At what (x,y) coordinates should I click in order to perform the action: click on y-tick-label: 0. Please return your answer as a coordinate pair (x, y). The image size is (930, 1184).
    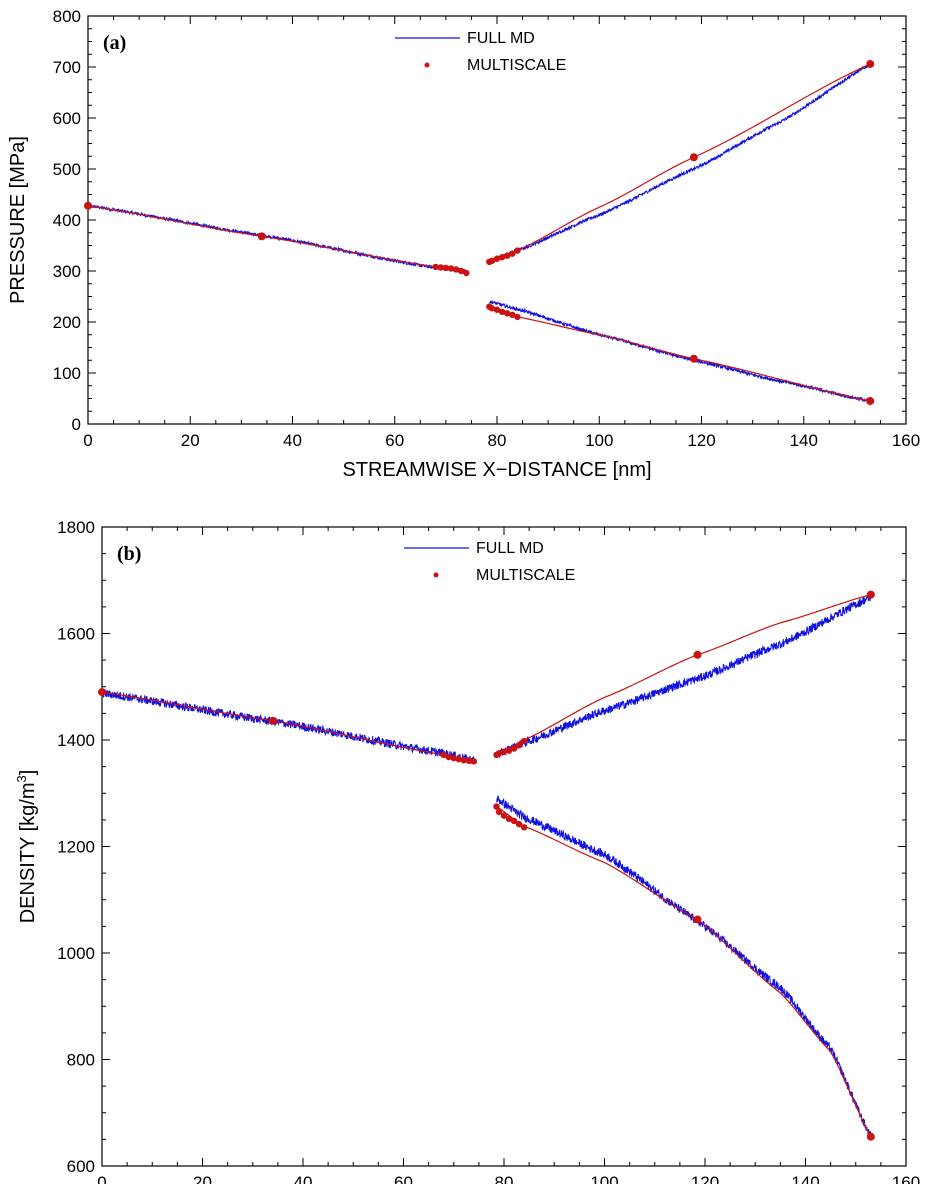
    Looking at the image, I should click on (76, 424).